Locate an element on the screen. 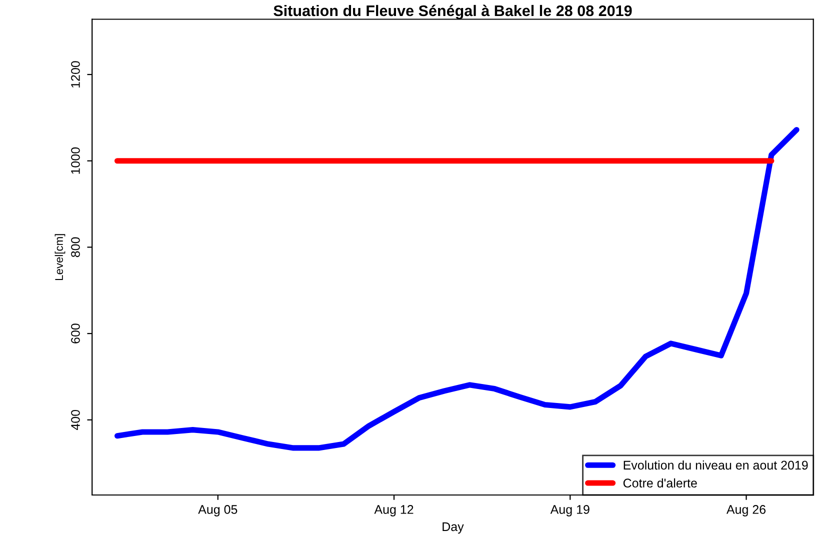 This screenshot has height=550, width=815. y-axis-title: Level[cm] is located at coordinates (60, 257).